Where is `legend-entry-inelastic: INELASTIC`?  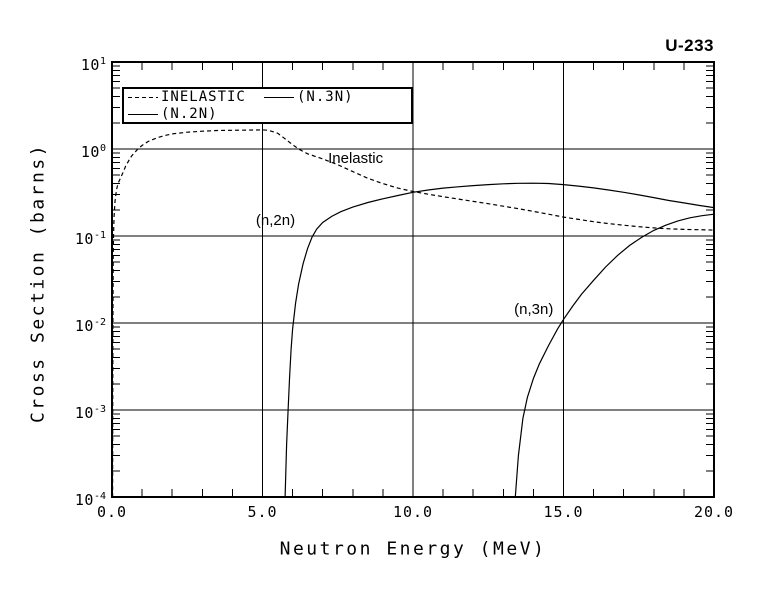
legend-entry-inelastic: INELASTIC is located at coordinates (196, 97).